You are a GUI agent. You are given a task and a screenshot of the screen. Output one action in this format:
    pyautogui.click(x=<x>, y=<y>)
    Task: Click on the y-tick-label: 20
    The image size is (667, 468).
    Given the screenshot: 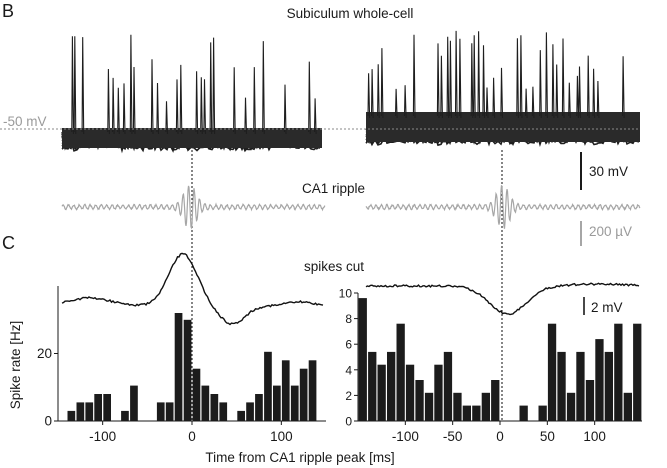 What is the action you would take?
    pyautogui.click(x=44, y=353)
    